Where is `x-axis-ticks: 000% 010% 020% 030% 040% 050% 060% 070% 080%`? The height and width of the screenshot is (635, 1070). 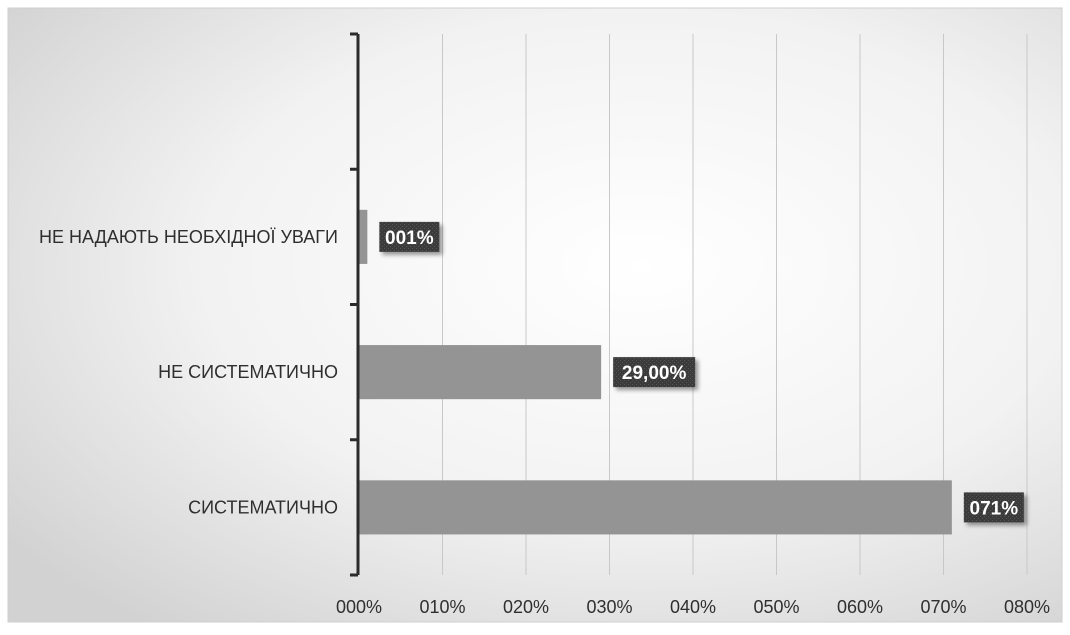
x-axis-ticks: 000% 010% 020% 030% 040% 050% 060% 070% 080% is located at coordinates (693, 607).